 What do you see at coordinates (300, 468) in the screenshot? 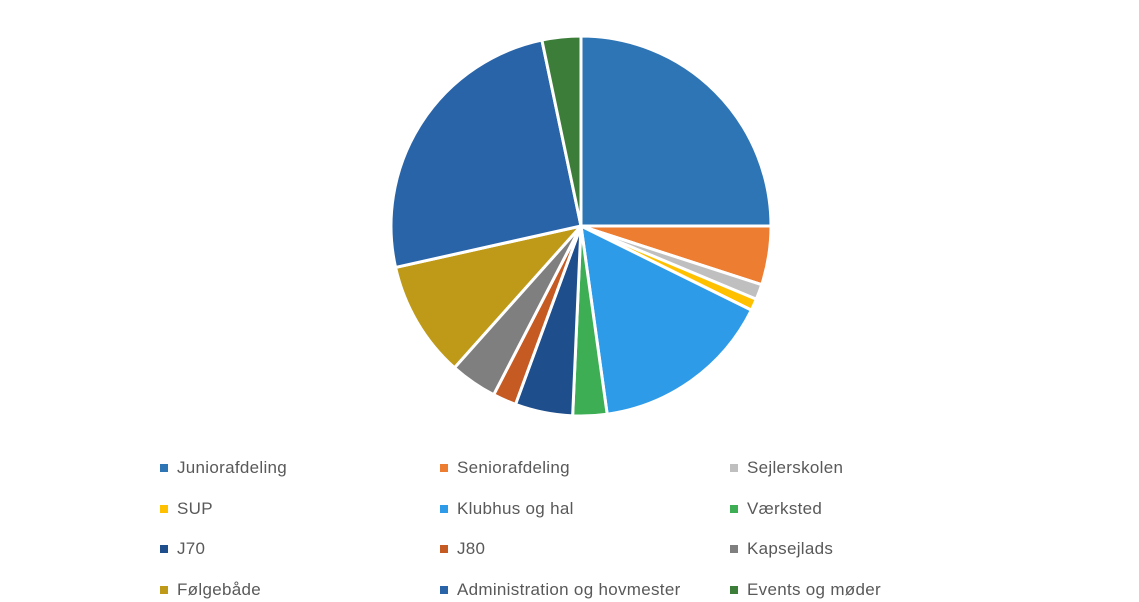
I see `legend-item-juniorafdeling: Juniorafdeling` at bounding box center [300, 468].